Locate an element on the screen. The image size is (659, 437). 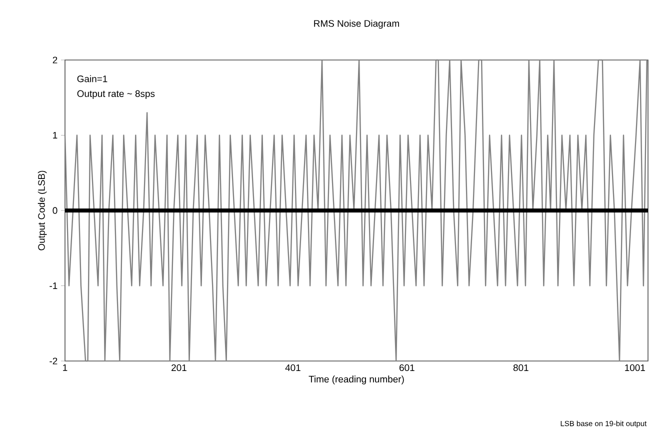
x-tick-label: 801 is located at coordinates (520, 368).